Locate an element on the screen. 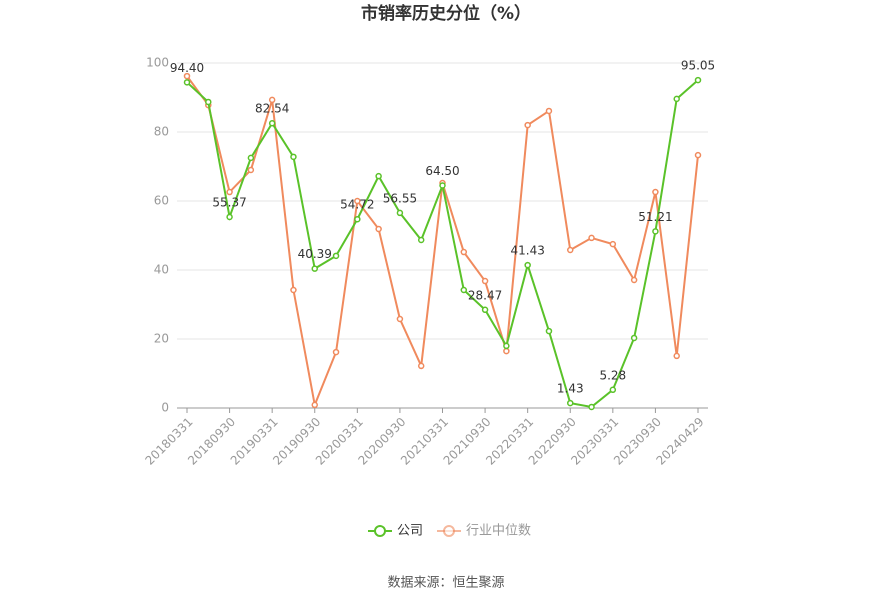 The image size is (893, 603). data-label: 56.55 is located at coordinates (400, 198).